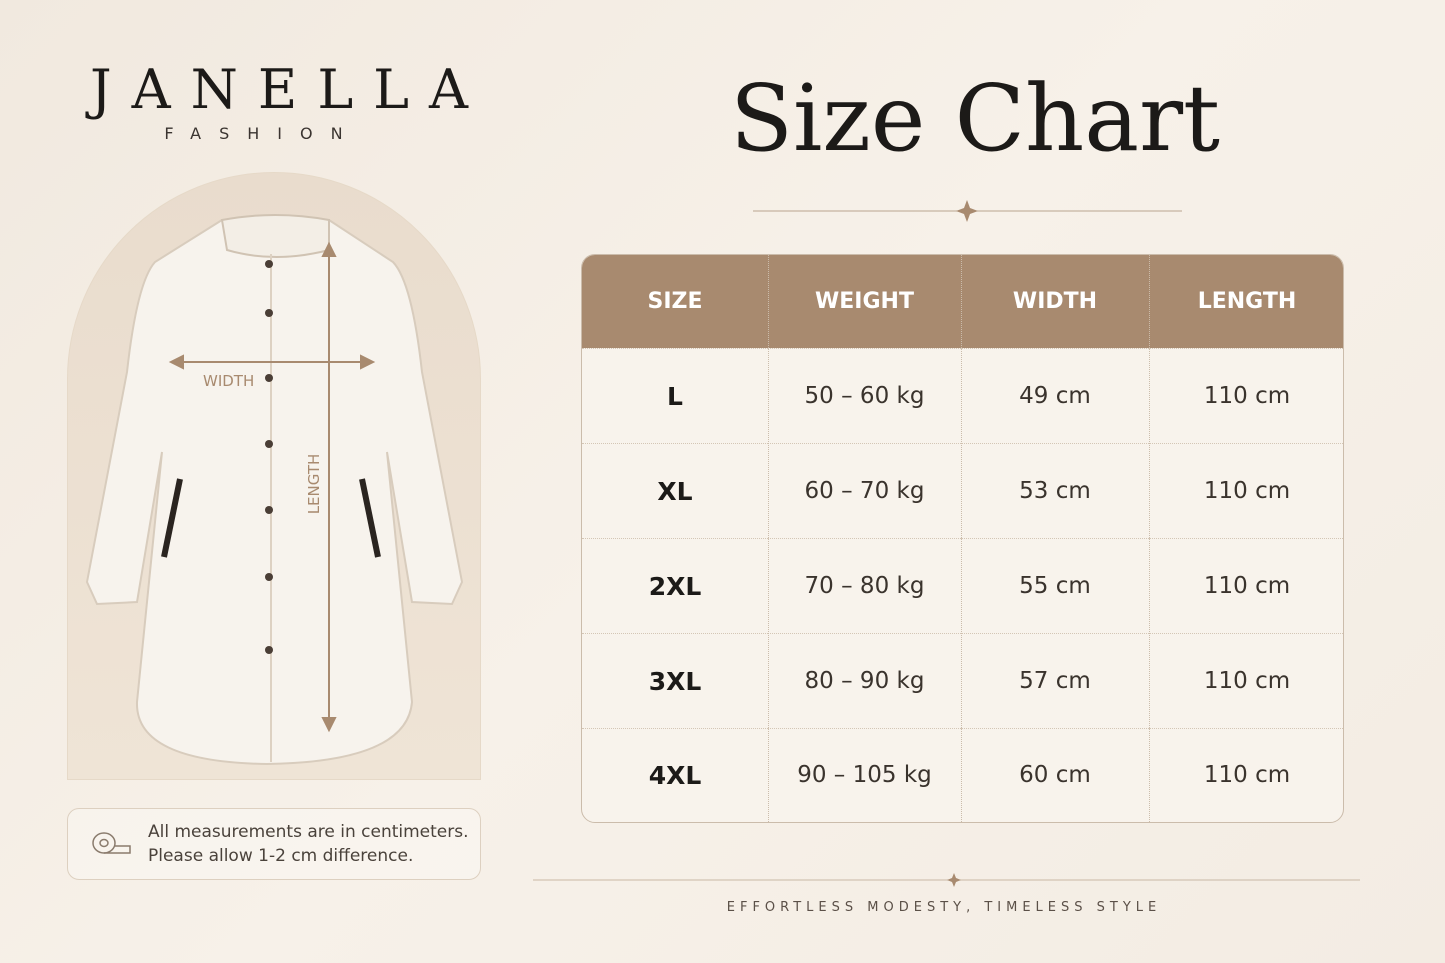 The image size is (1445, 963). Describe the element at coordinates (864, 774) in the screenshot. I see `value-cell: 90 – 105 kg` at that location.